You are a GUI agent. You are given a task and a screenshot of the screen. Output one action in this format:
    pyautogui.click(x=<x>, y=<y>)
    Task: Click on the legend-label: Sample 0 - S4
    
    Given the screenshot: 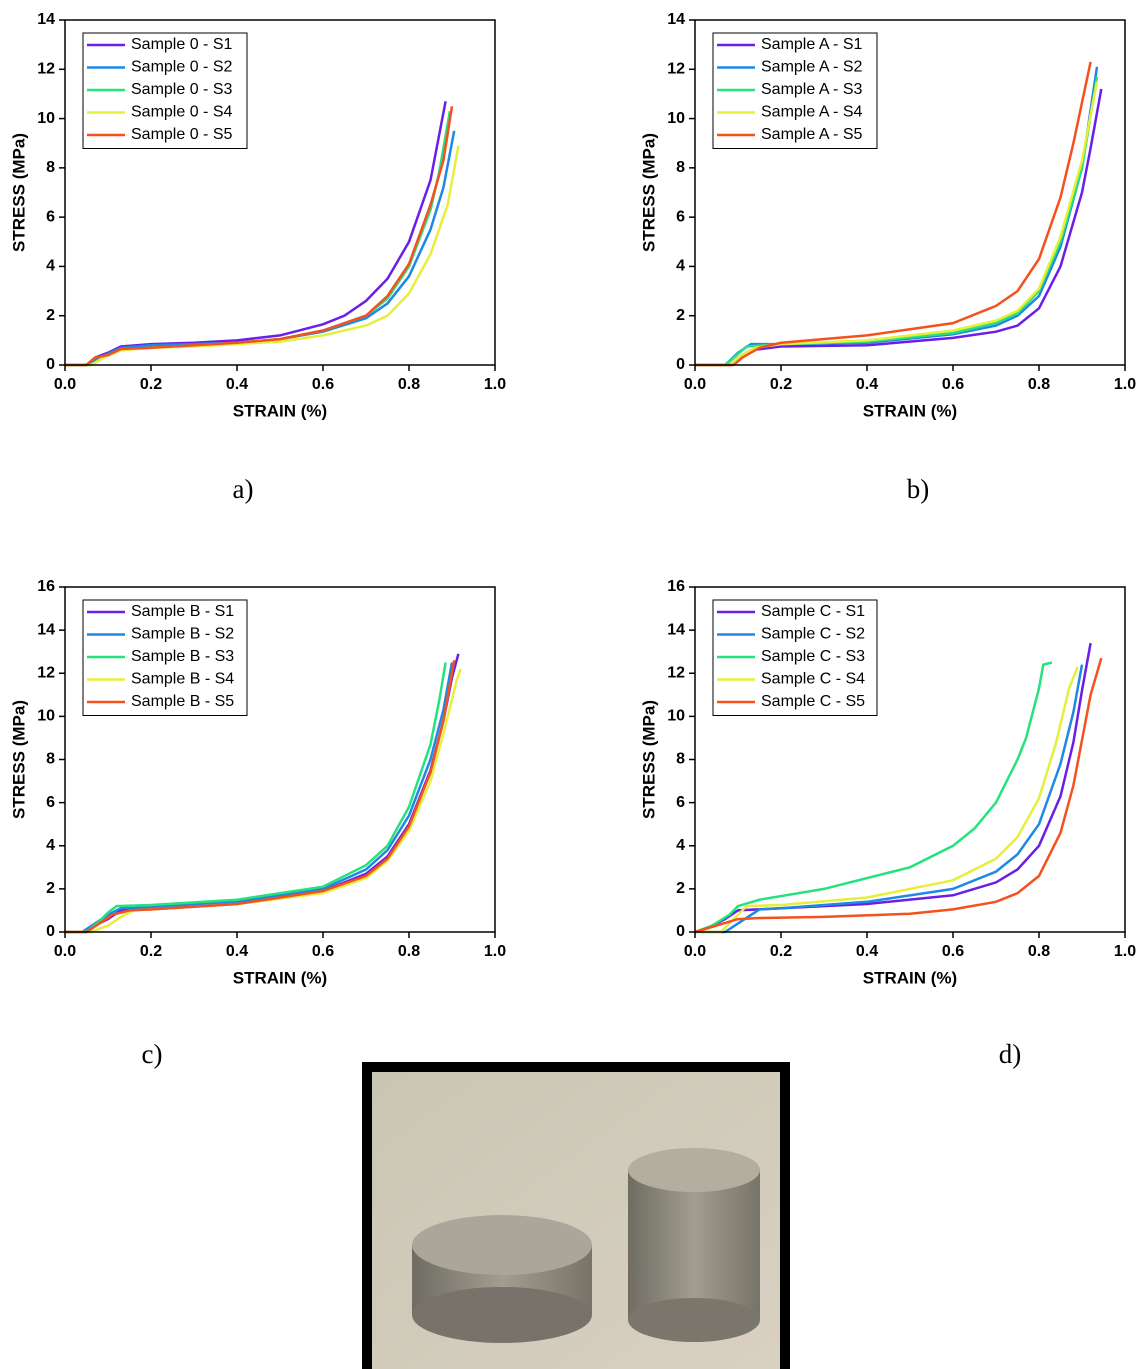 What is the action you would take?
    pyautogui.click(x=181, y=112)
    